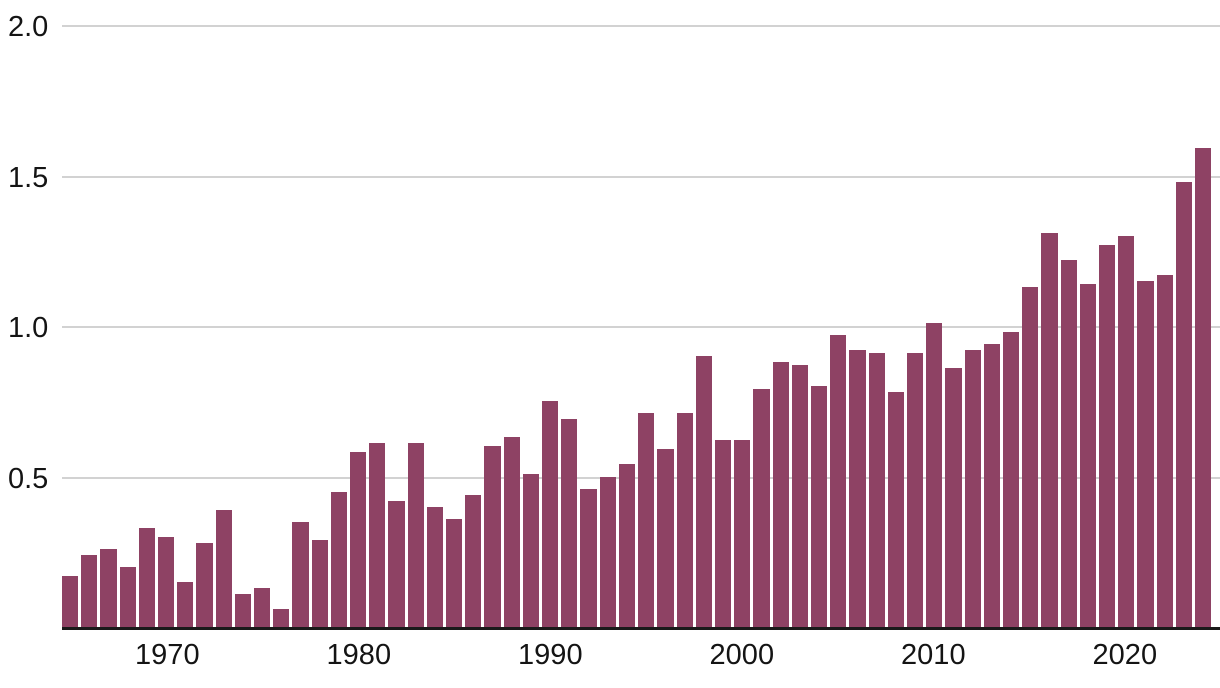 This screenshot has width=1220, height=688. Describe the element at coordinates (1087, 455) in the screenshot. I see `bar-2018` at that location.